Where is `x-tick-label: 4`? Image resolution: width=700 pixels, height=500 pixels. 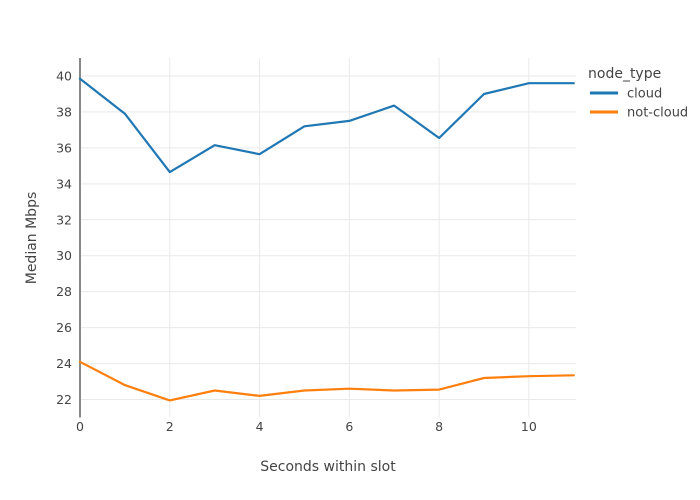 x-tick-label: 4 is located at coordinates (260, 426).